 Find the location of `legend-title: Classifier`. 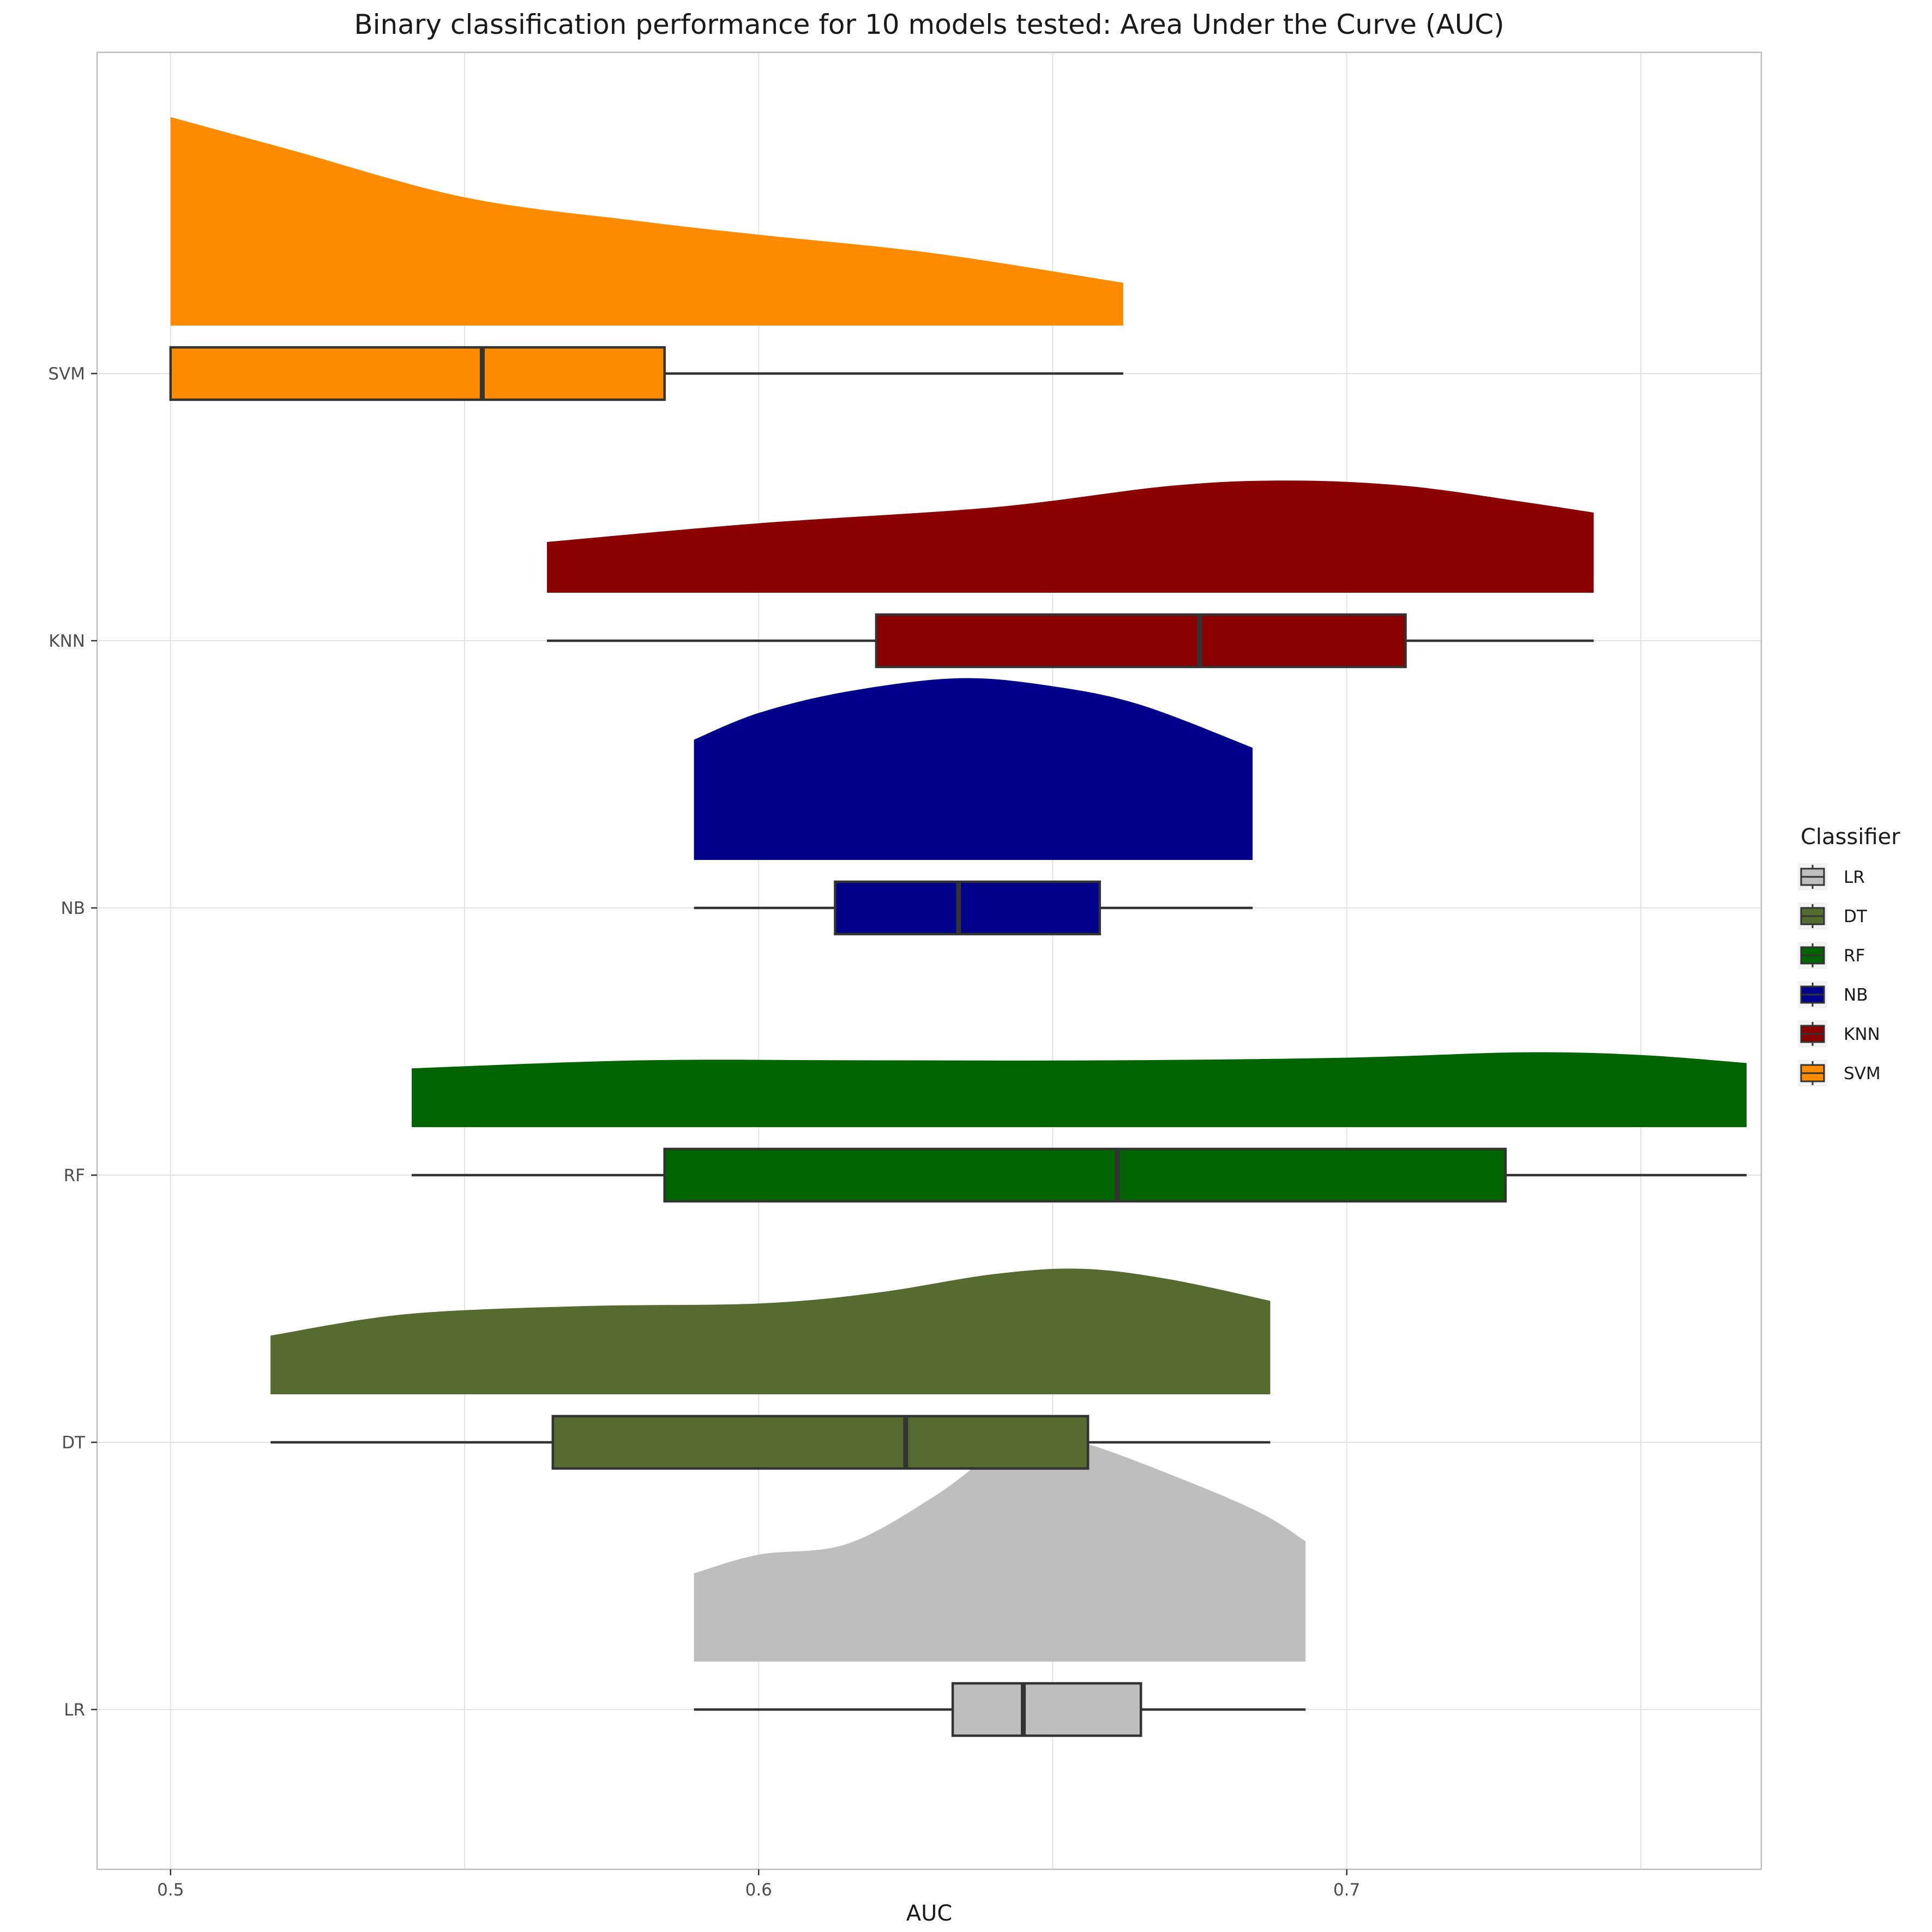

legend-title: Classifier is located at coordinates (1850, 837).